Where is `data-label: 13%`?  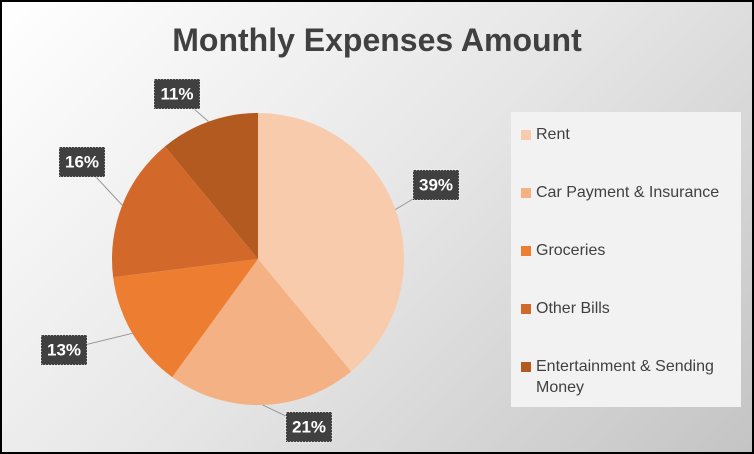 data-label: 13% is located at coordinates (64, 349).